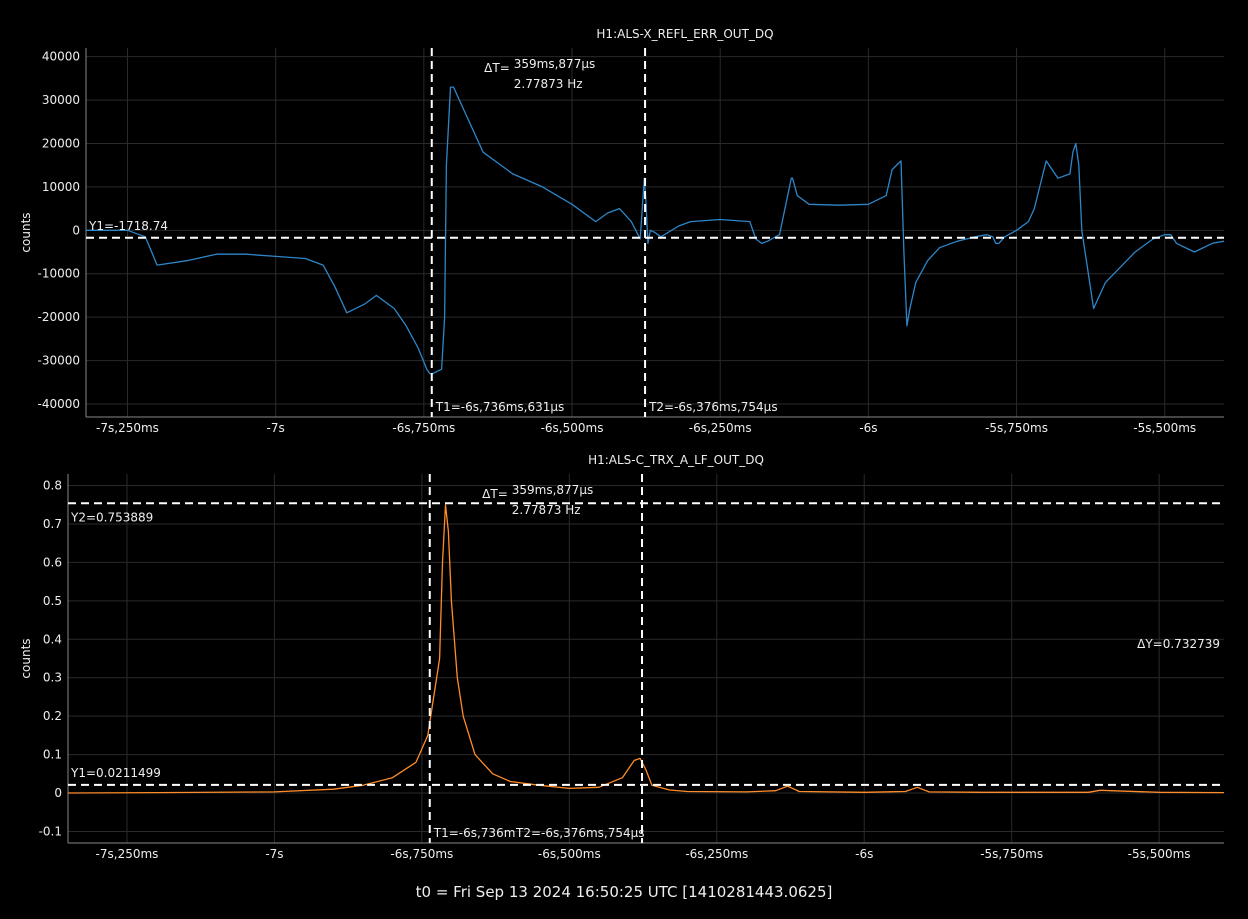 This screenshot has height=919, width=1248. What do you see at coordinates (52, 601) in the screenshot?
I see `y-tick-label: 0.5` at bounding box center [52, 601].